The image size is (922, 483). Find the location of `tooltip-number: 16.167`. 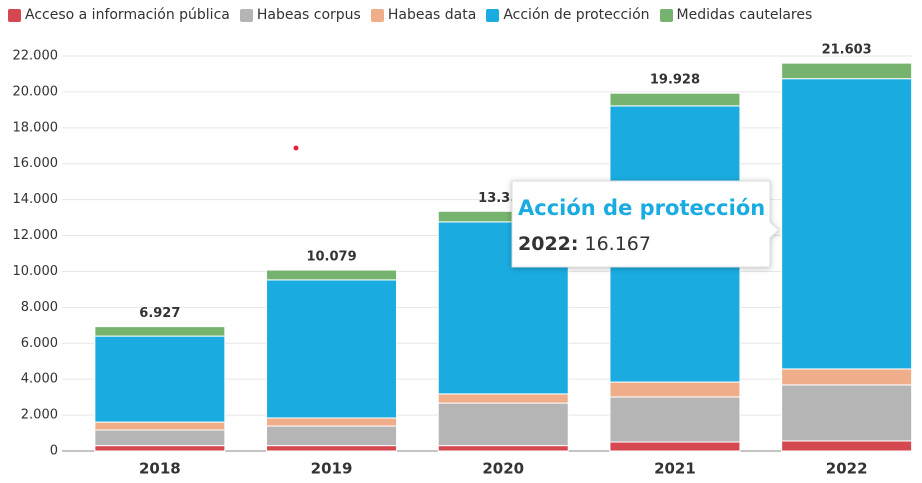

tooltip-number: 16.167 is located at coordinates (617, 244).